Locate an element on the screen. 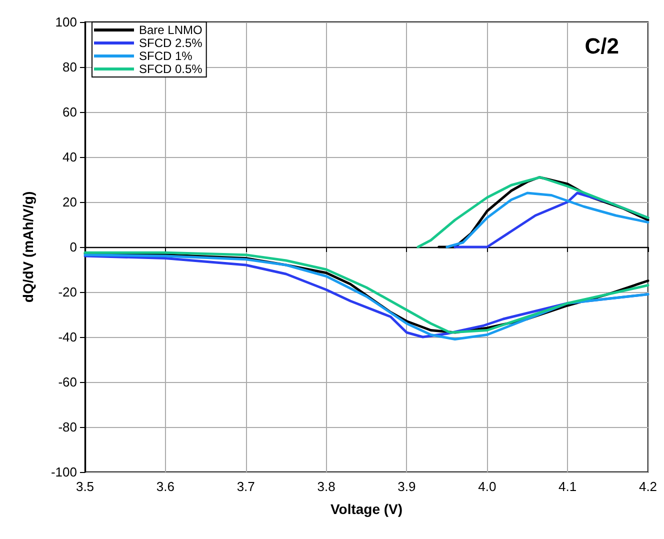  y-tick-label: 80 is located at coordinates (69, 67).